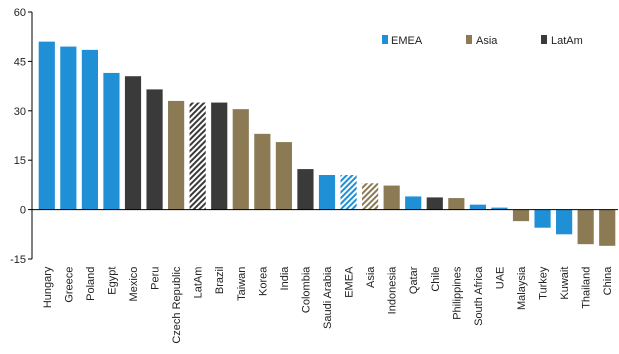 This screenshot has height=354, width=619. Describe the element at coordinates (407, 41) in the screenshot. I see `legend-label-emea: EMEA` at that location.